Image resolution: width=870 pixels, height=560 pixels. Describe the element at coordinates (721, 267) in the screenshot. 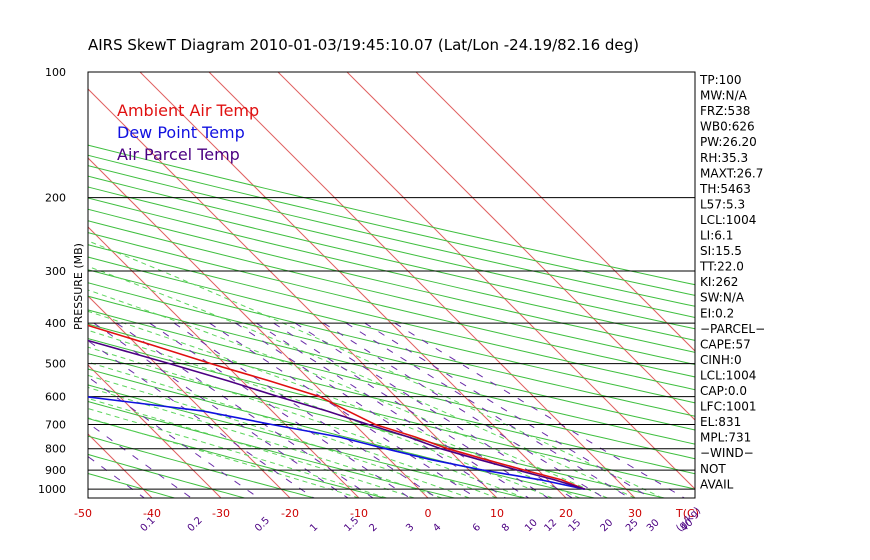

I see `stability-index: TT:22.0` at that location.